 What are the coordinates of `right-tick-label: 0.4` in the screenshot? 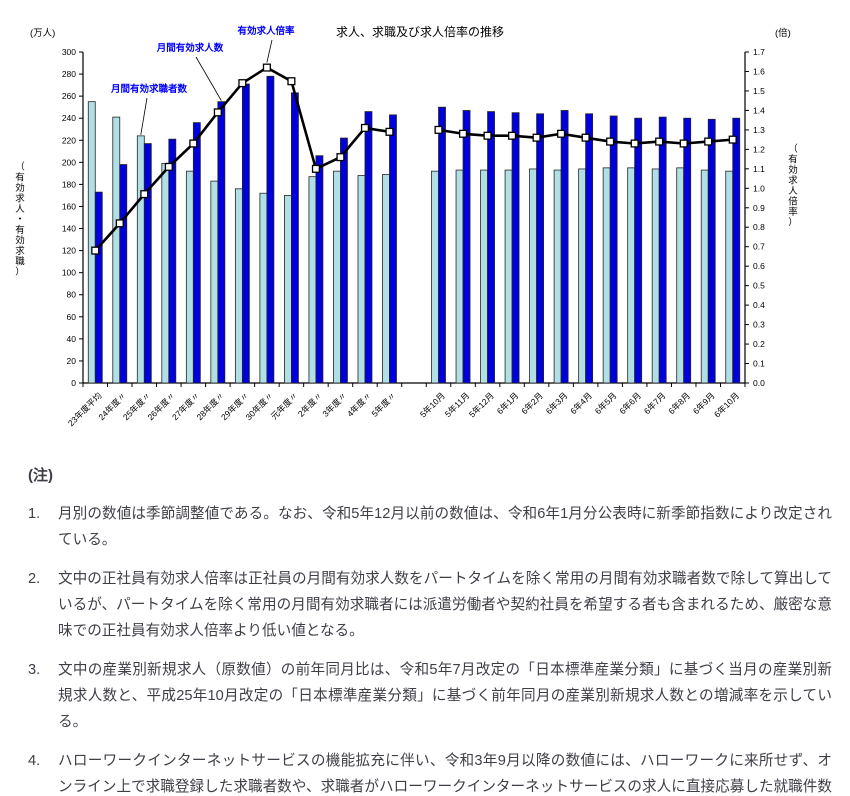 It's located at (759, 305).